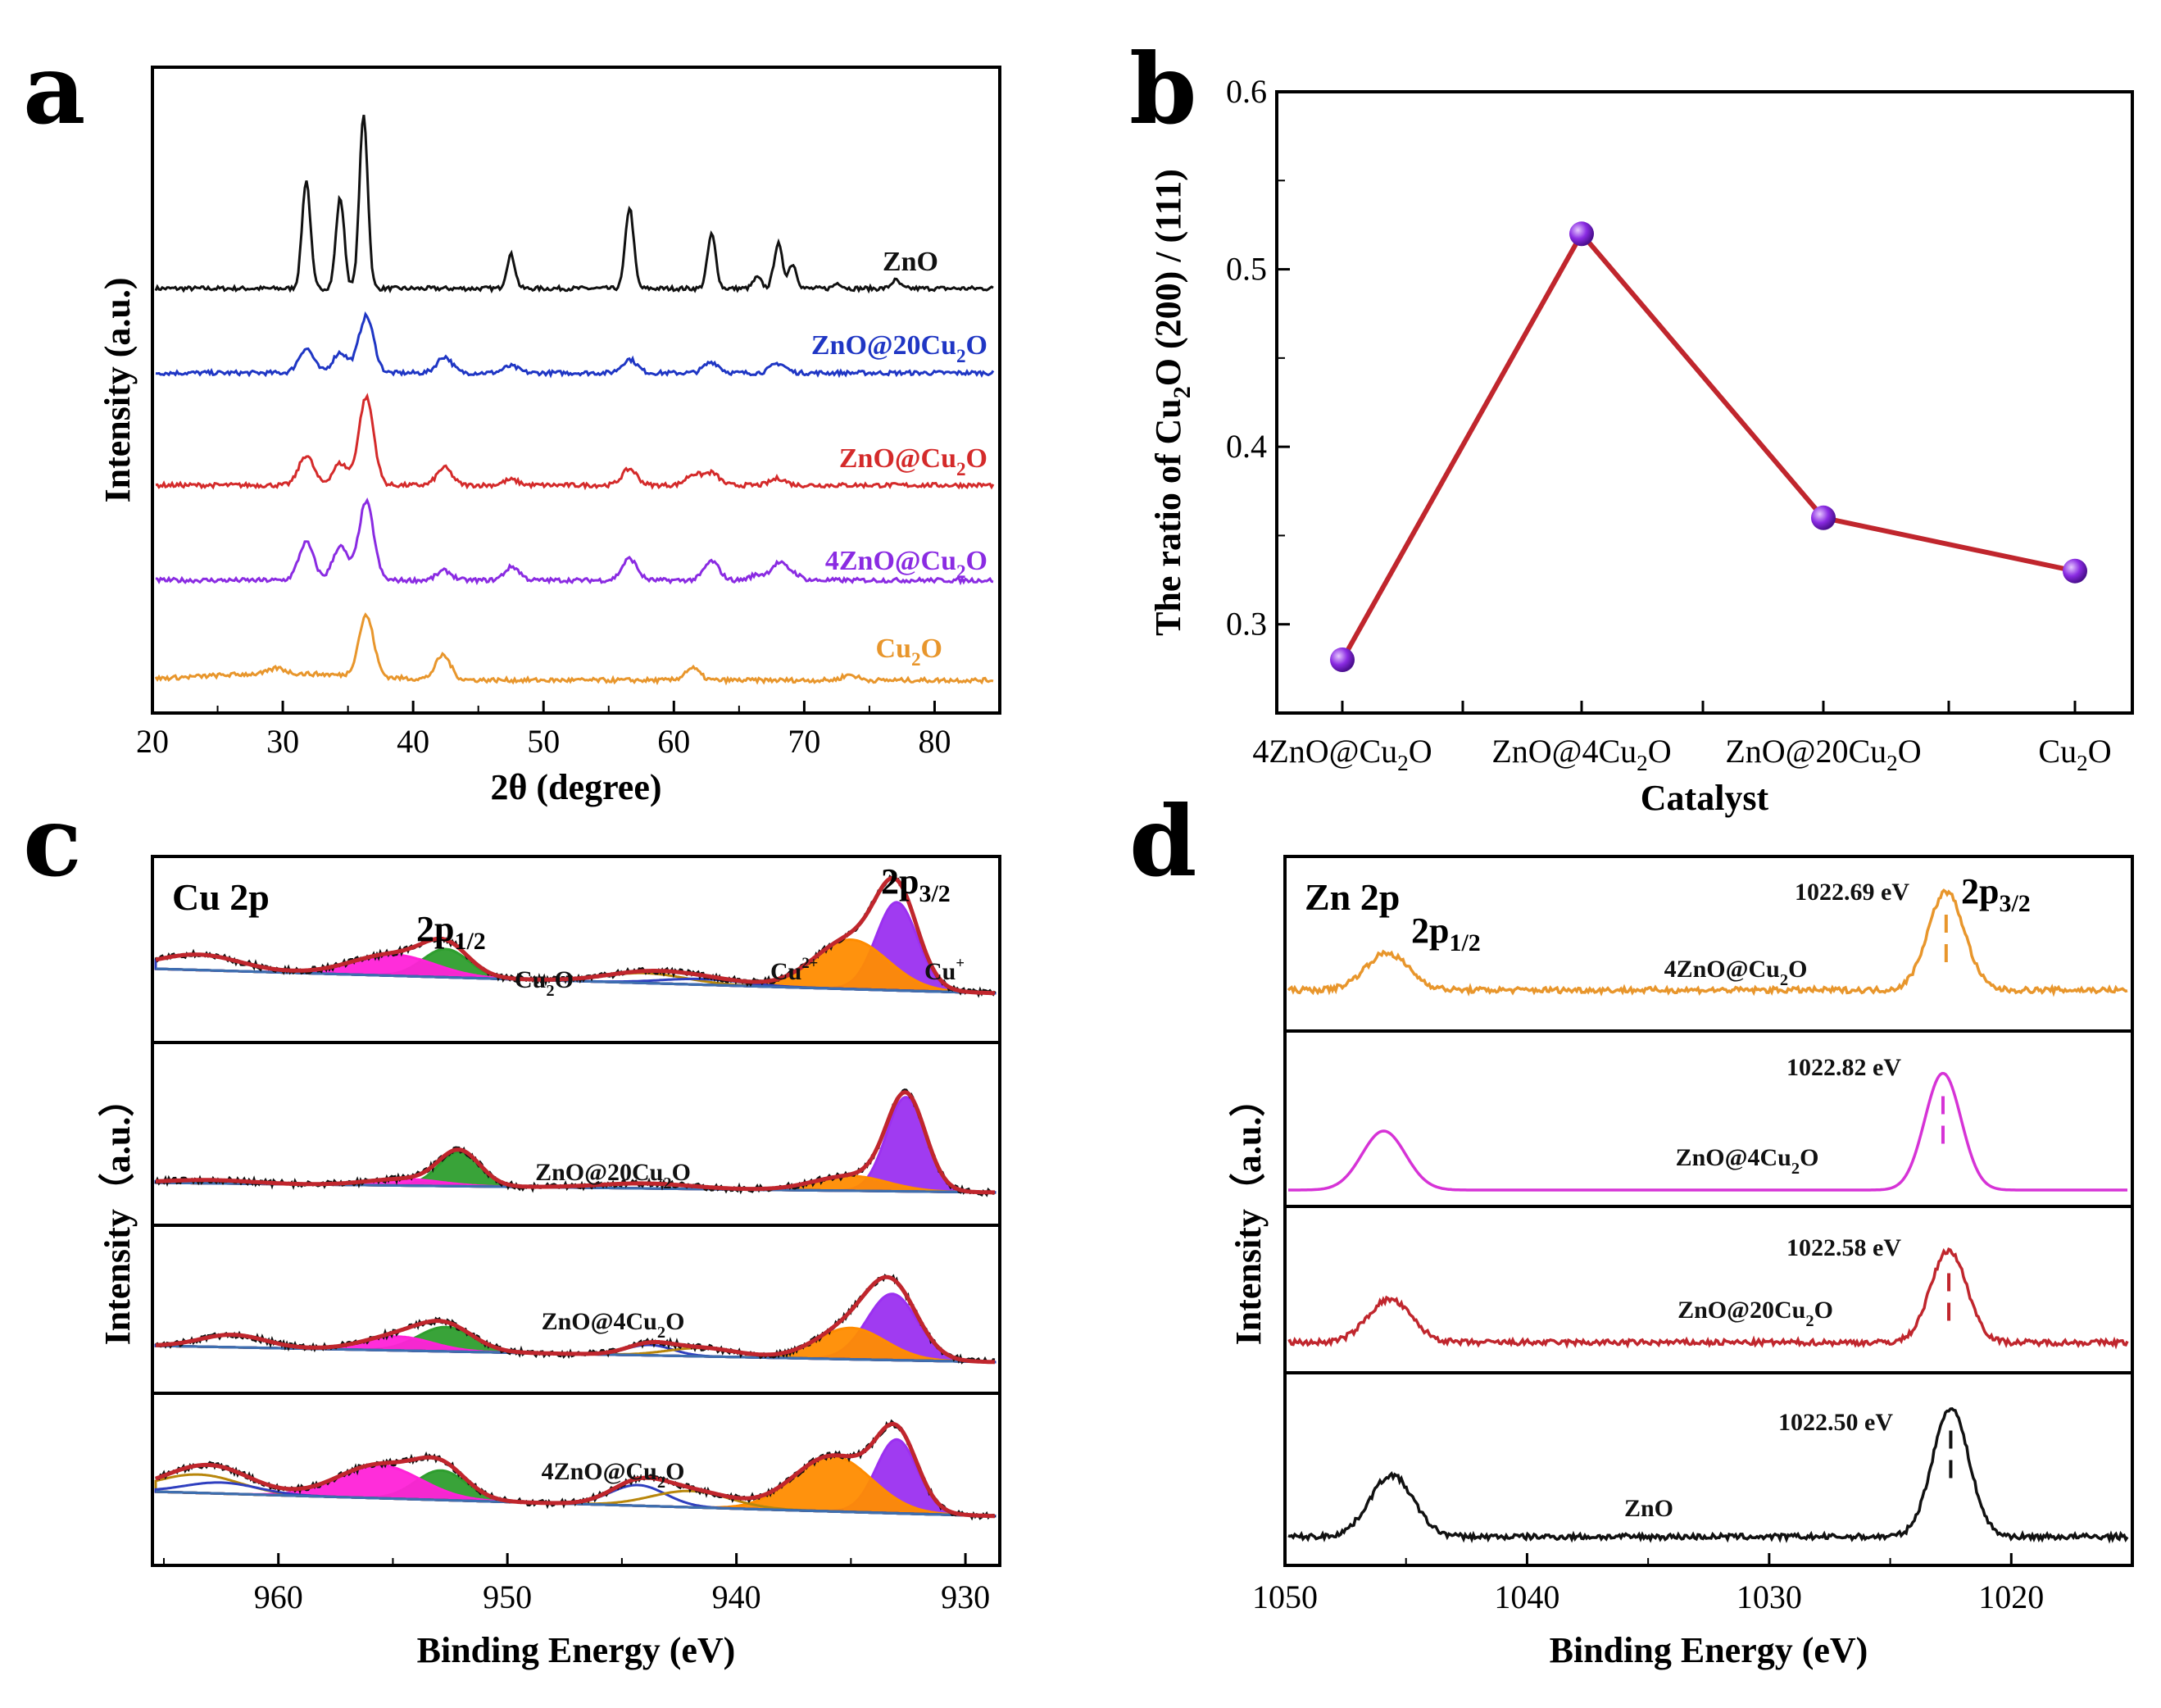 The image size is (2161, 1708). I want to click on y-tick-label: 0.6, so click(1246, 91).